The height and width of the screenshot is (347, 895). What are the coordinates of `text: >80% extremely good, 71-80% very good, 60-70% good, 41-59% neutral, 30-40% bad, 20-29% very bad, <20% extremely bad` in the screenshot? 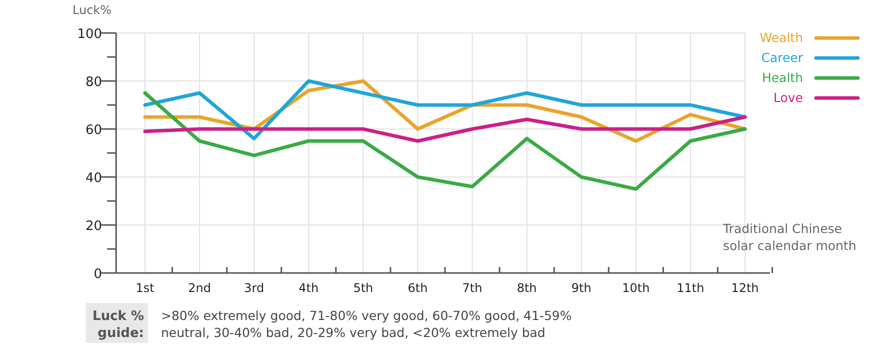 It's located at (366, 324).